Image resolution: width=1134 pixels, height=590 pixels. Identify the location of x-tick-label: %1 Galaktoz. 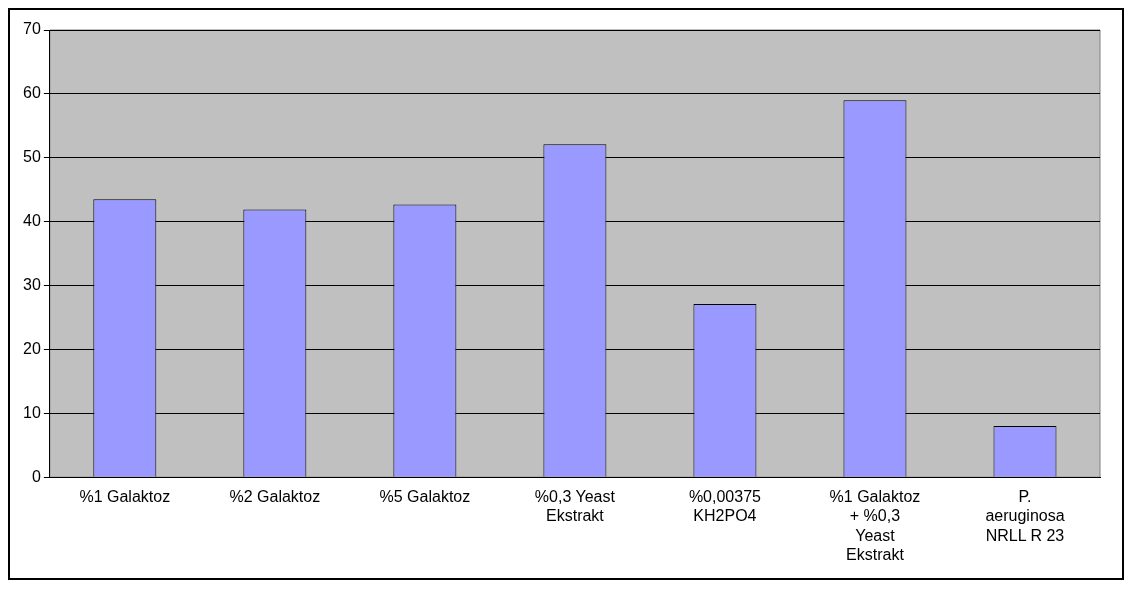
(125, 497).